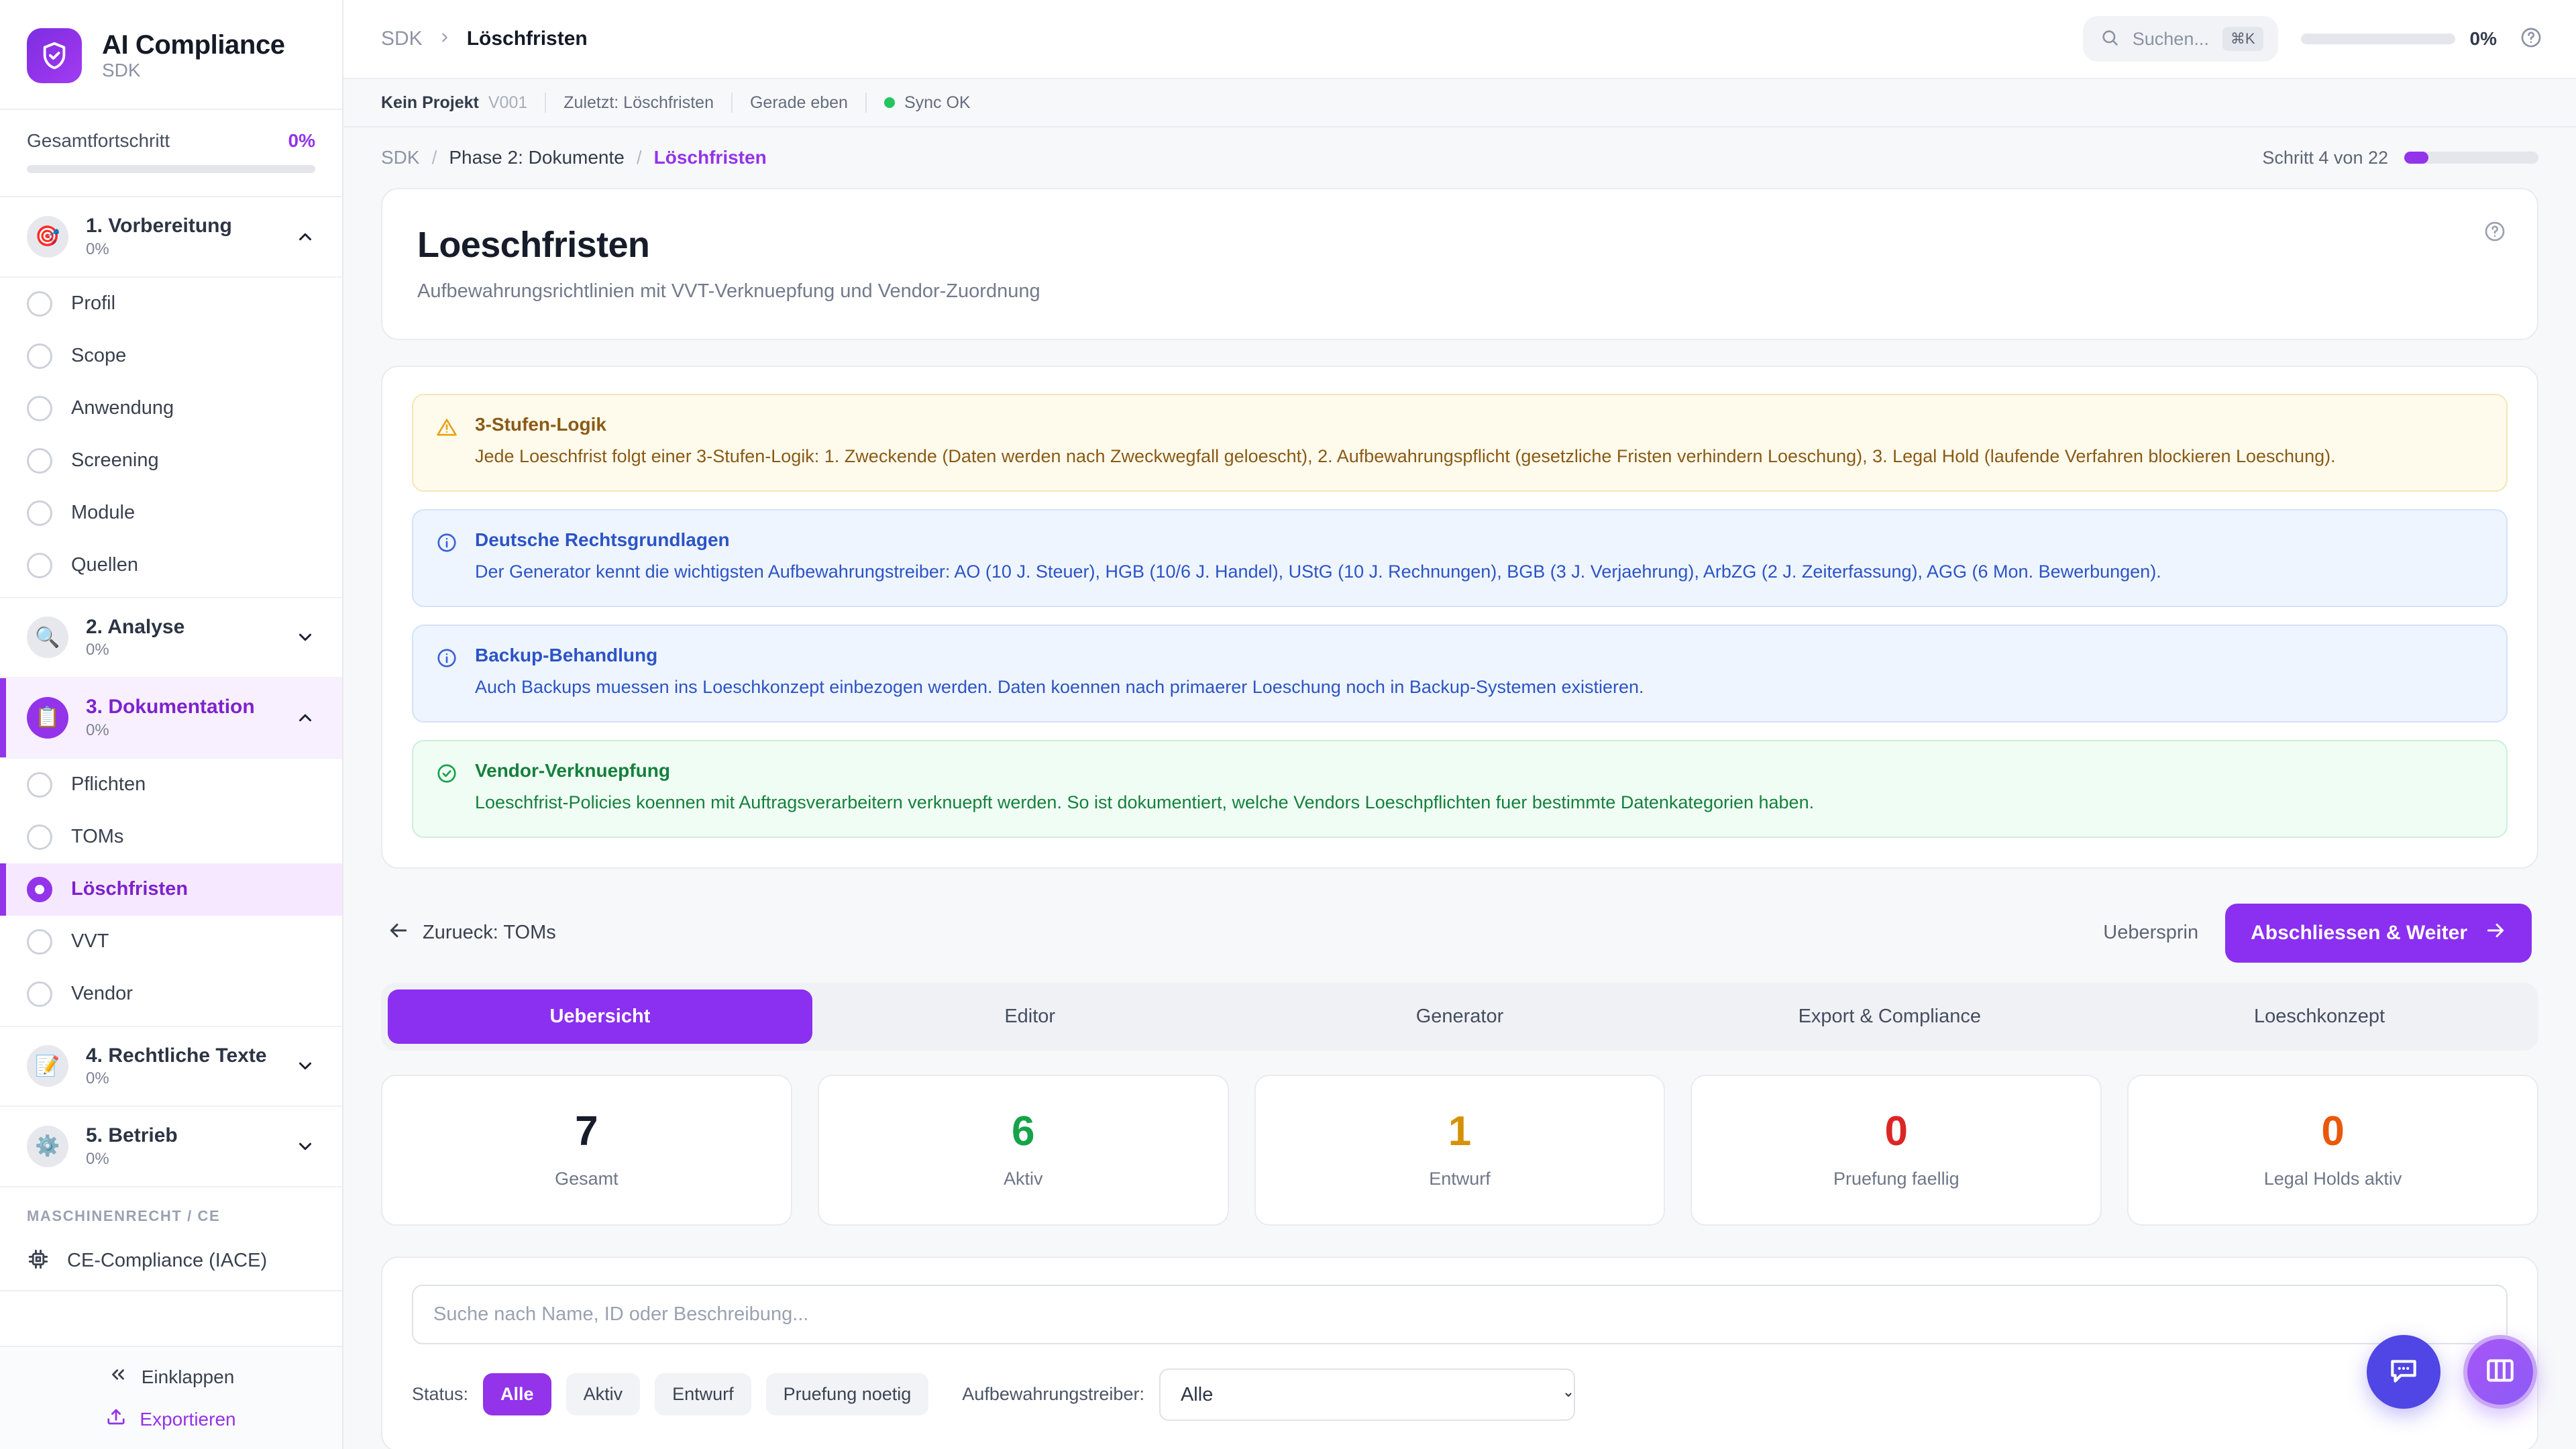 The height and width of the screenshot is (1449, 2576). I want to click on overall-progress: Gesamtfortschritt 0%, so click(171, 153).